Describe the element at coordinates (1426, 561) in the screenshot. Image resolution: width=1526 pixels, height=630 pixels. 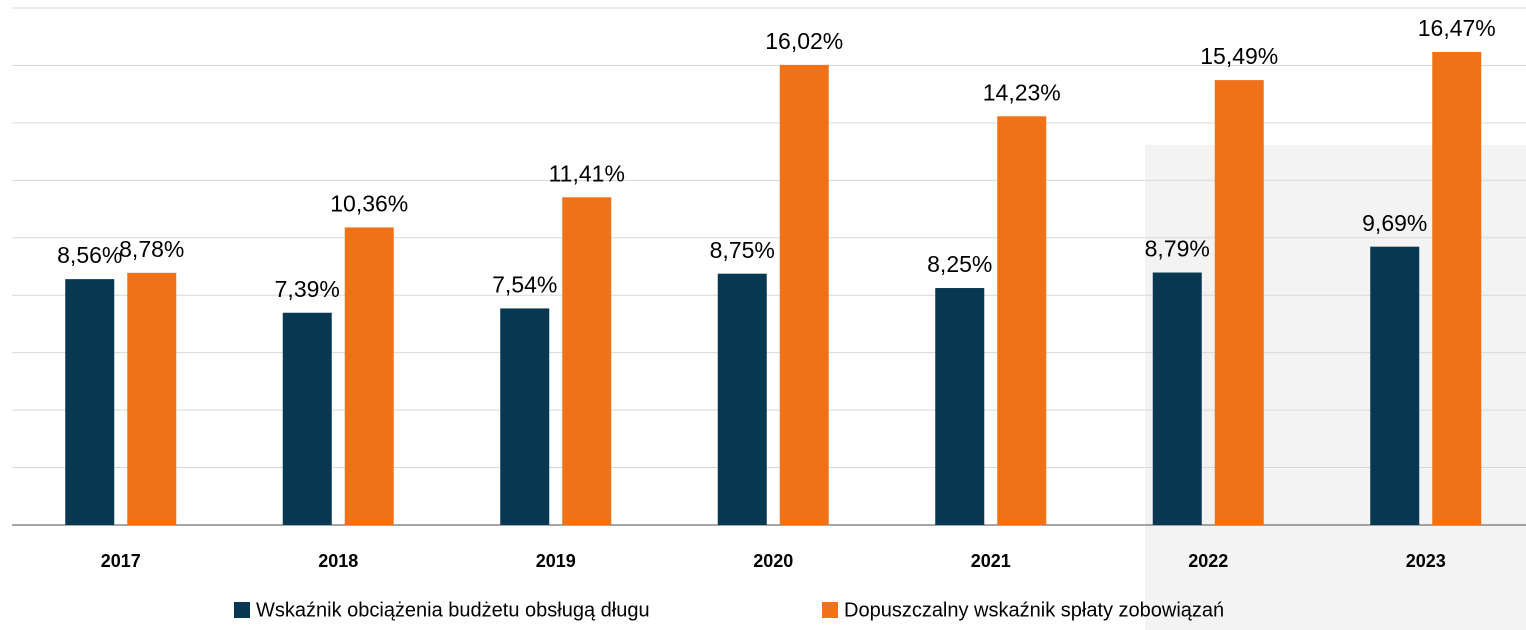
I see `x-tick-label: 2023` at that location.